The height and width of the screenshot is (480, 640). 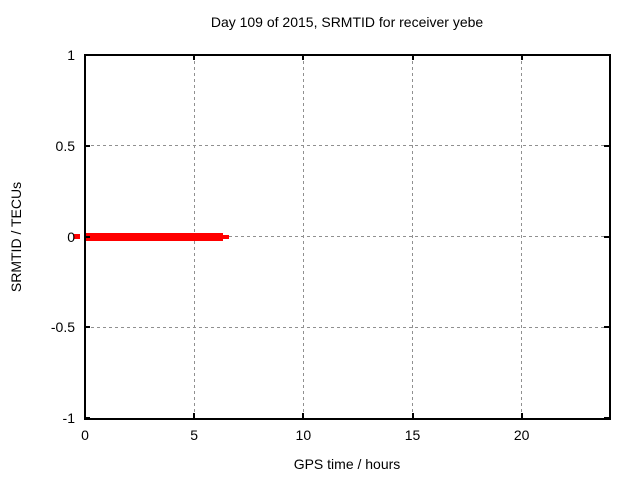 What do you see at coordinates (412, 435) in the screenshot?
I see `x-tick-label: 15` at bounding box center [412, 435].